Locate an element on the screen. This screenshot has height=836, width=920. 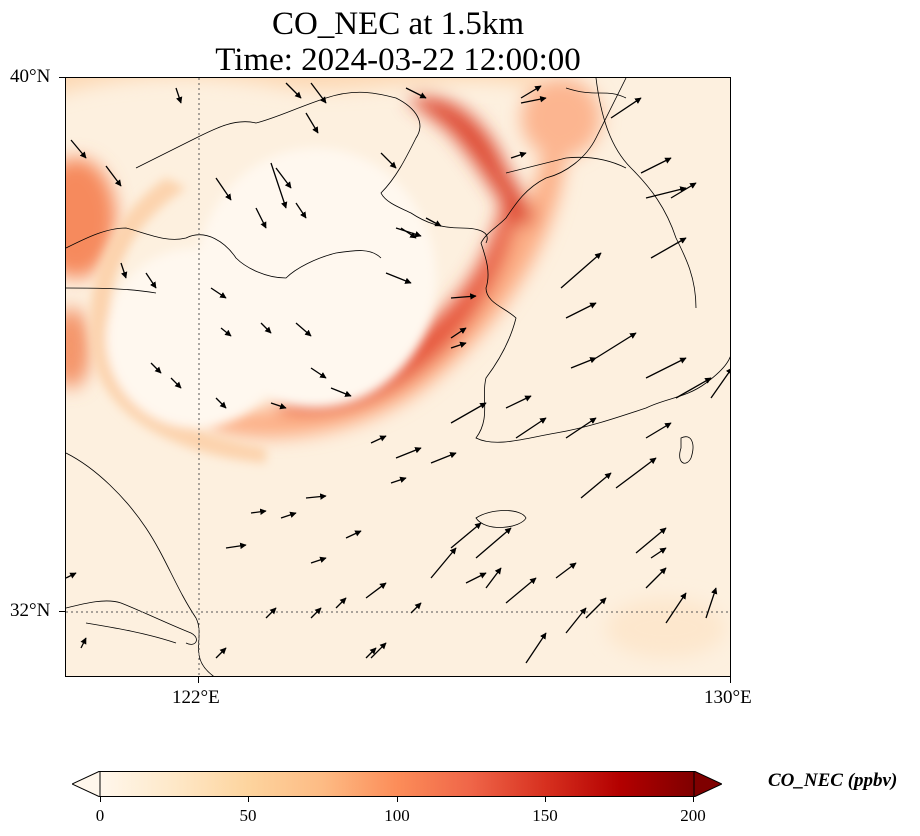
x-tick-label-130e: 130°E is located at coordinates (728, 697).